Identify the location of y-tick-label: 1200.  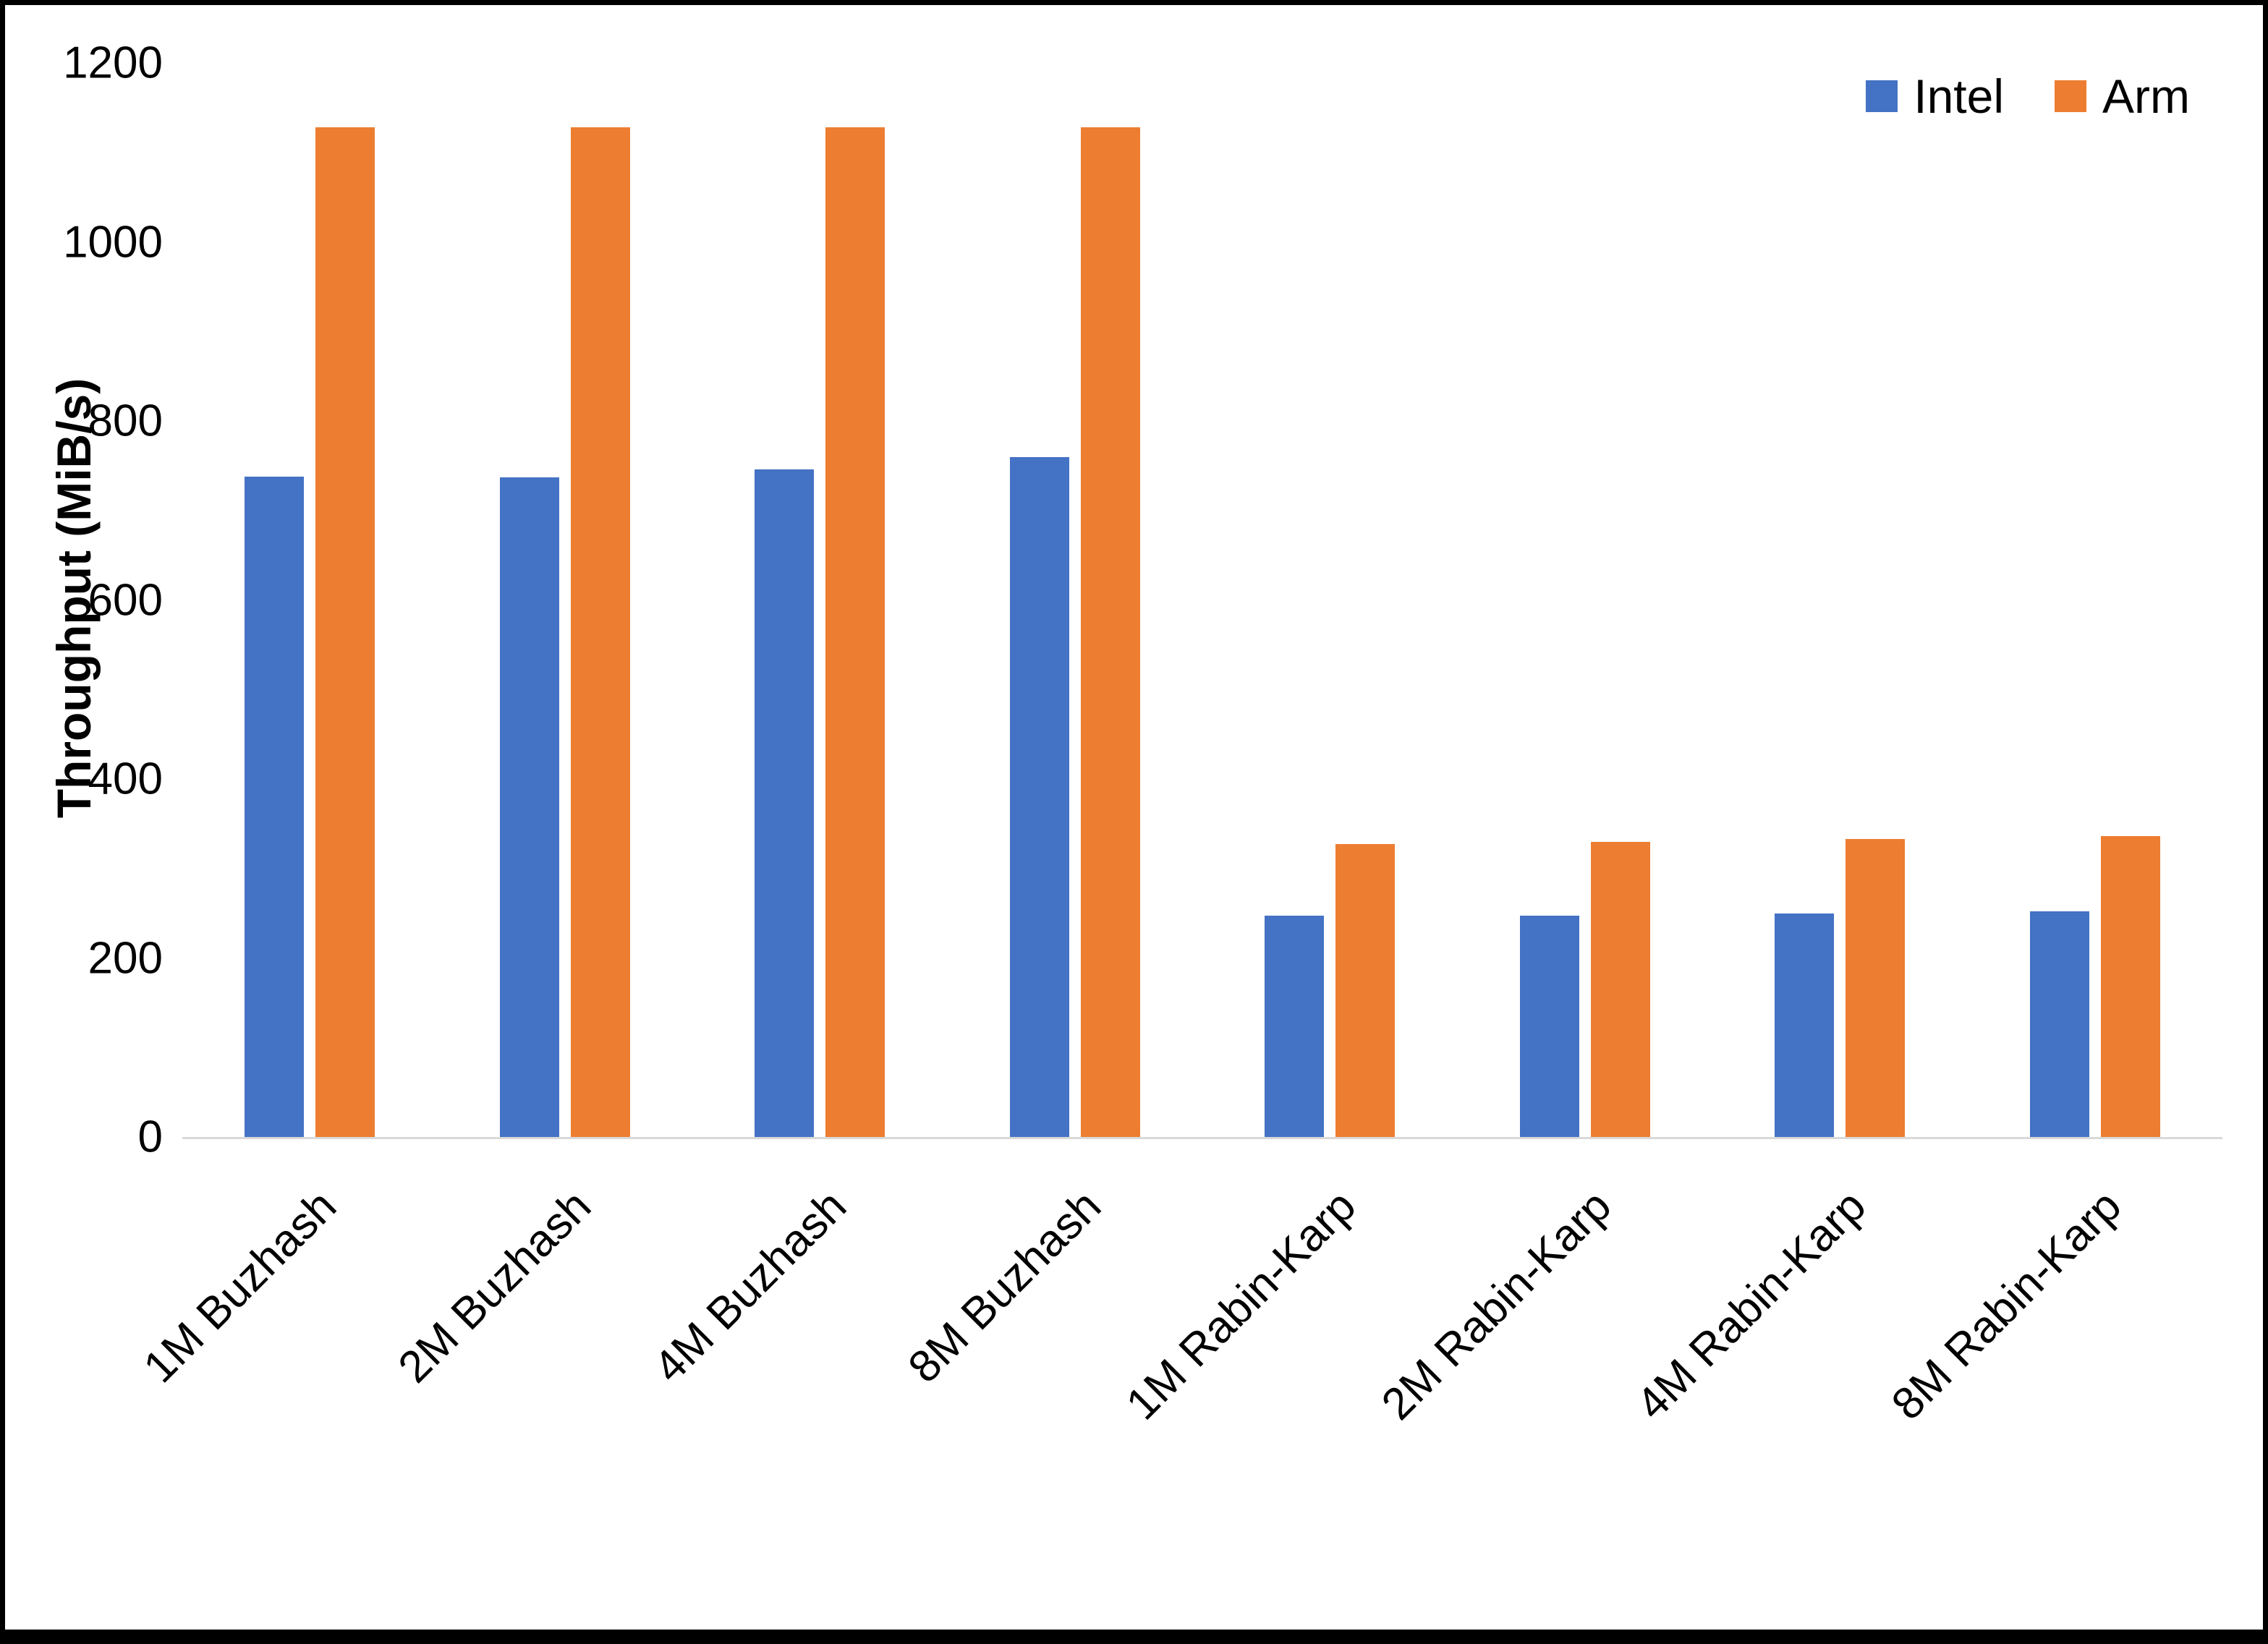
(113, 63).